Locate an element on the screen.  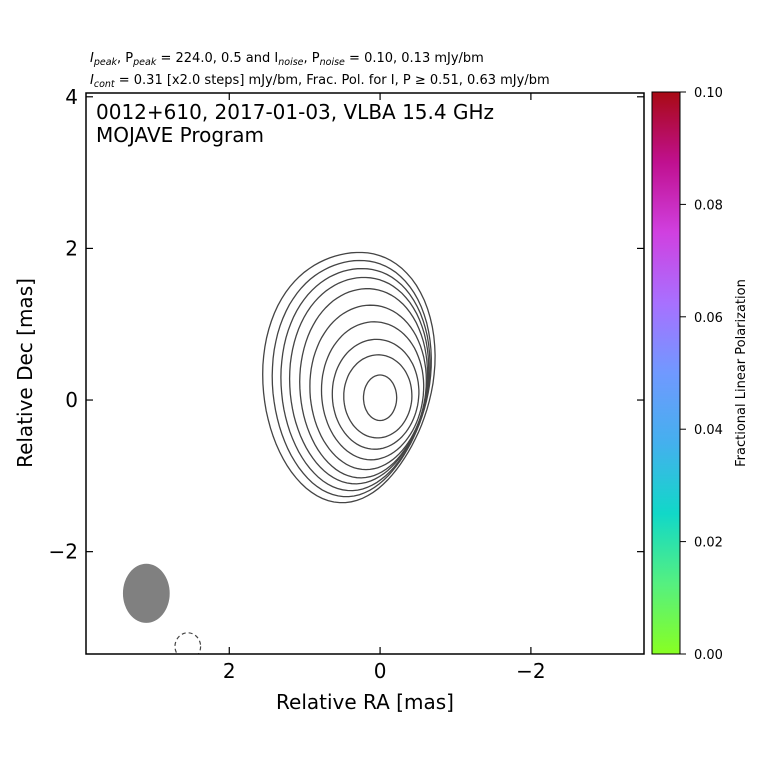
x-tick-label: 0 is located at coordinates (380, 671).